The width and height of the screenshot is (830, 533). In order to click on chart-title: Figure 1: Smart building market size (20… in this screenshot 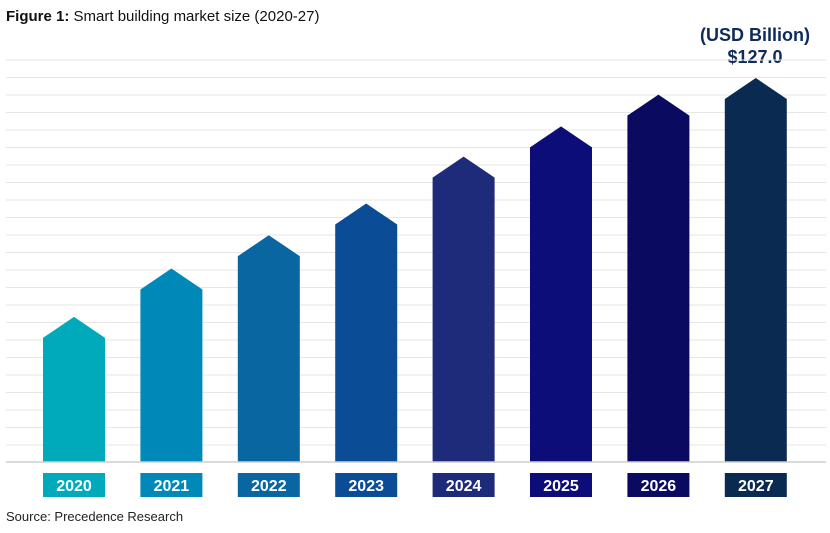, I will do `click(162, 16)`.